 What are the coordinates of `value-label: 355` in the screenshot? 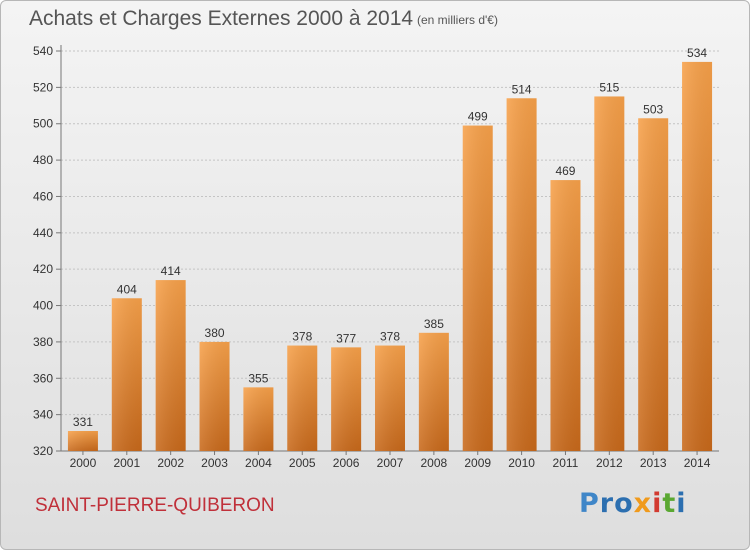 It's located at (258, 378).